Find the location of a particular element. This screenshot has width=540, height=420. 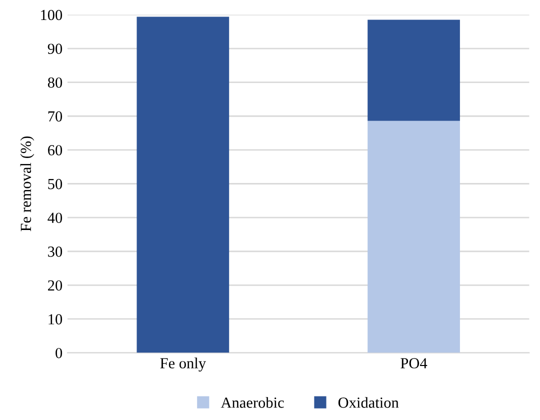

y-tick-label: 30 is located at coordinates (55, 251).